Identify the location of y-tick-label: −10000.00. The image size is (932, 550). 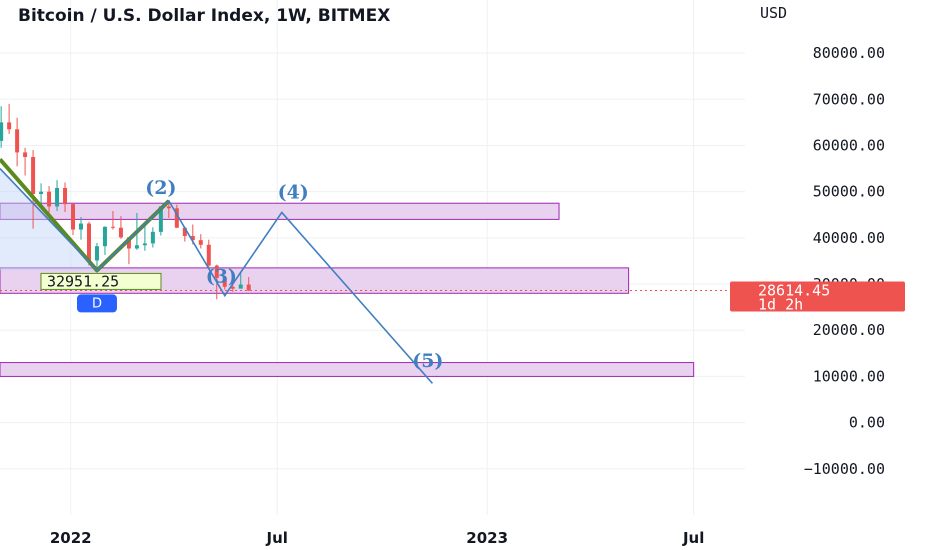
(844, 469).